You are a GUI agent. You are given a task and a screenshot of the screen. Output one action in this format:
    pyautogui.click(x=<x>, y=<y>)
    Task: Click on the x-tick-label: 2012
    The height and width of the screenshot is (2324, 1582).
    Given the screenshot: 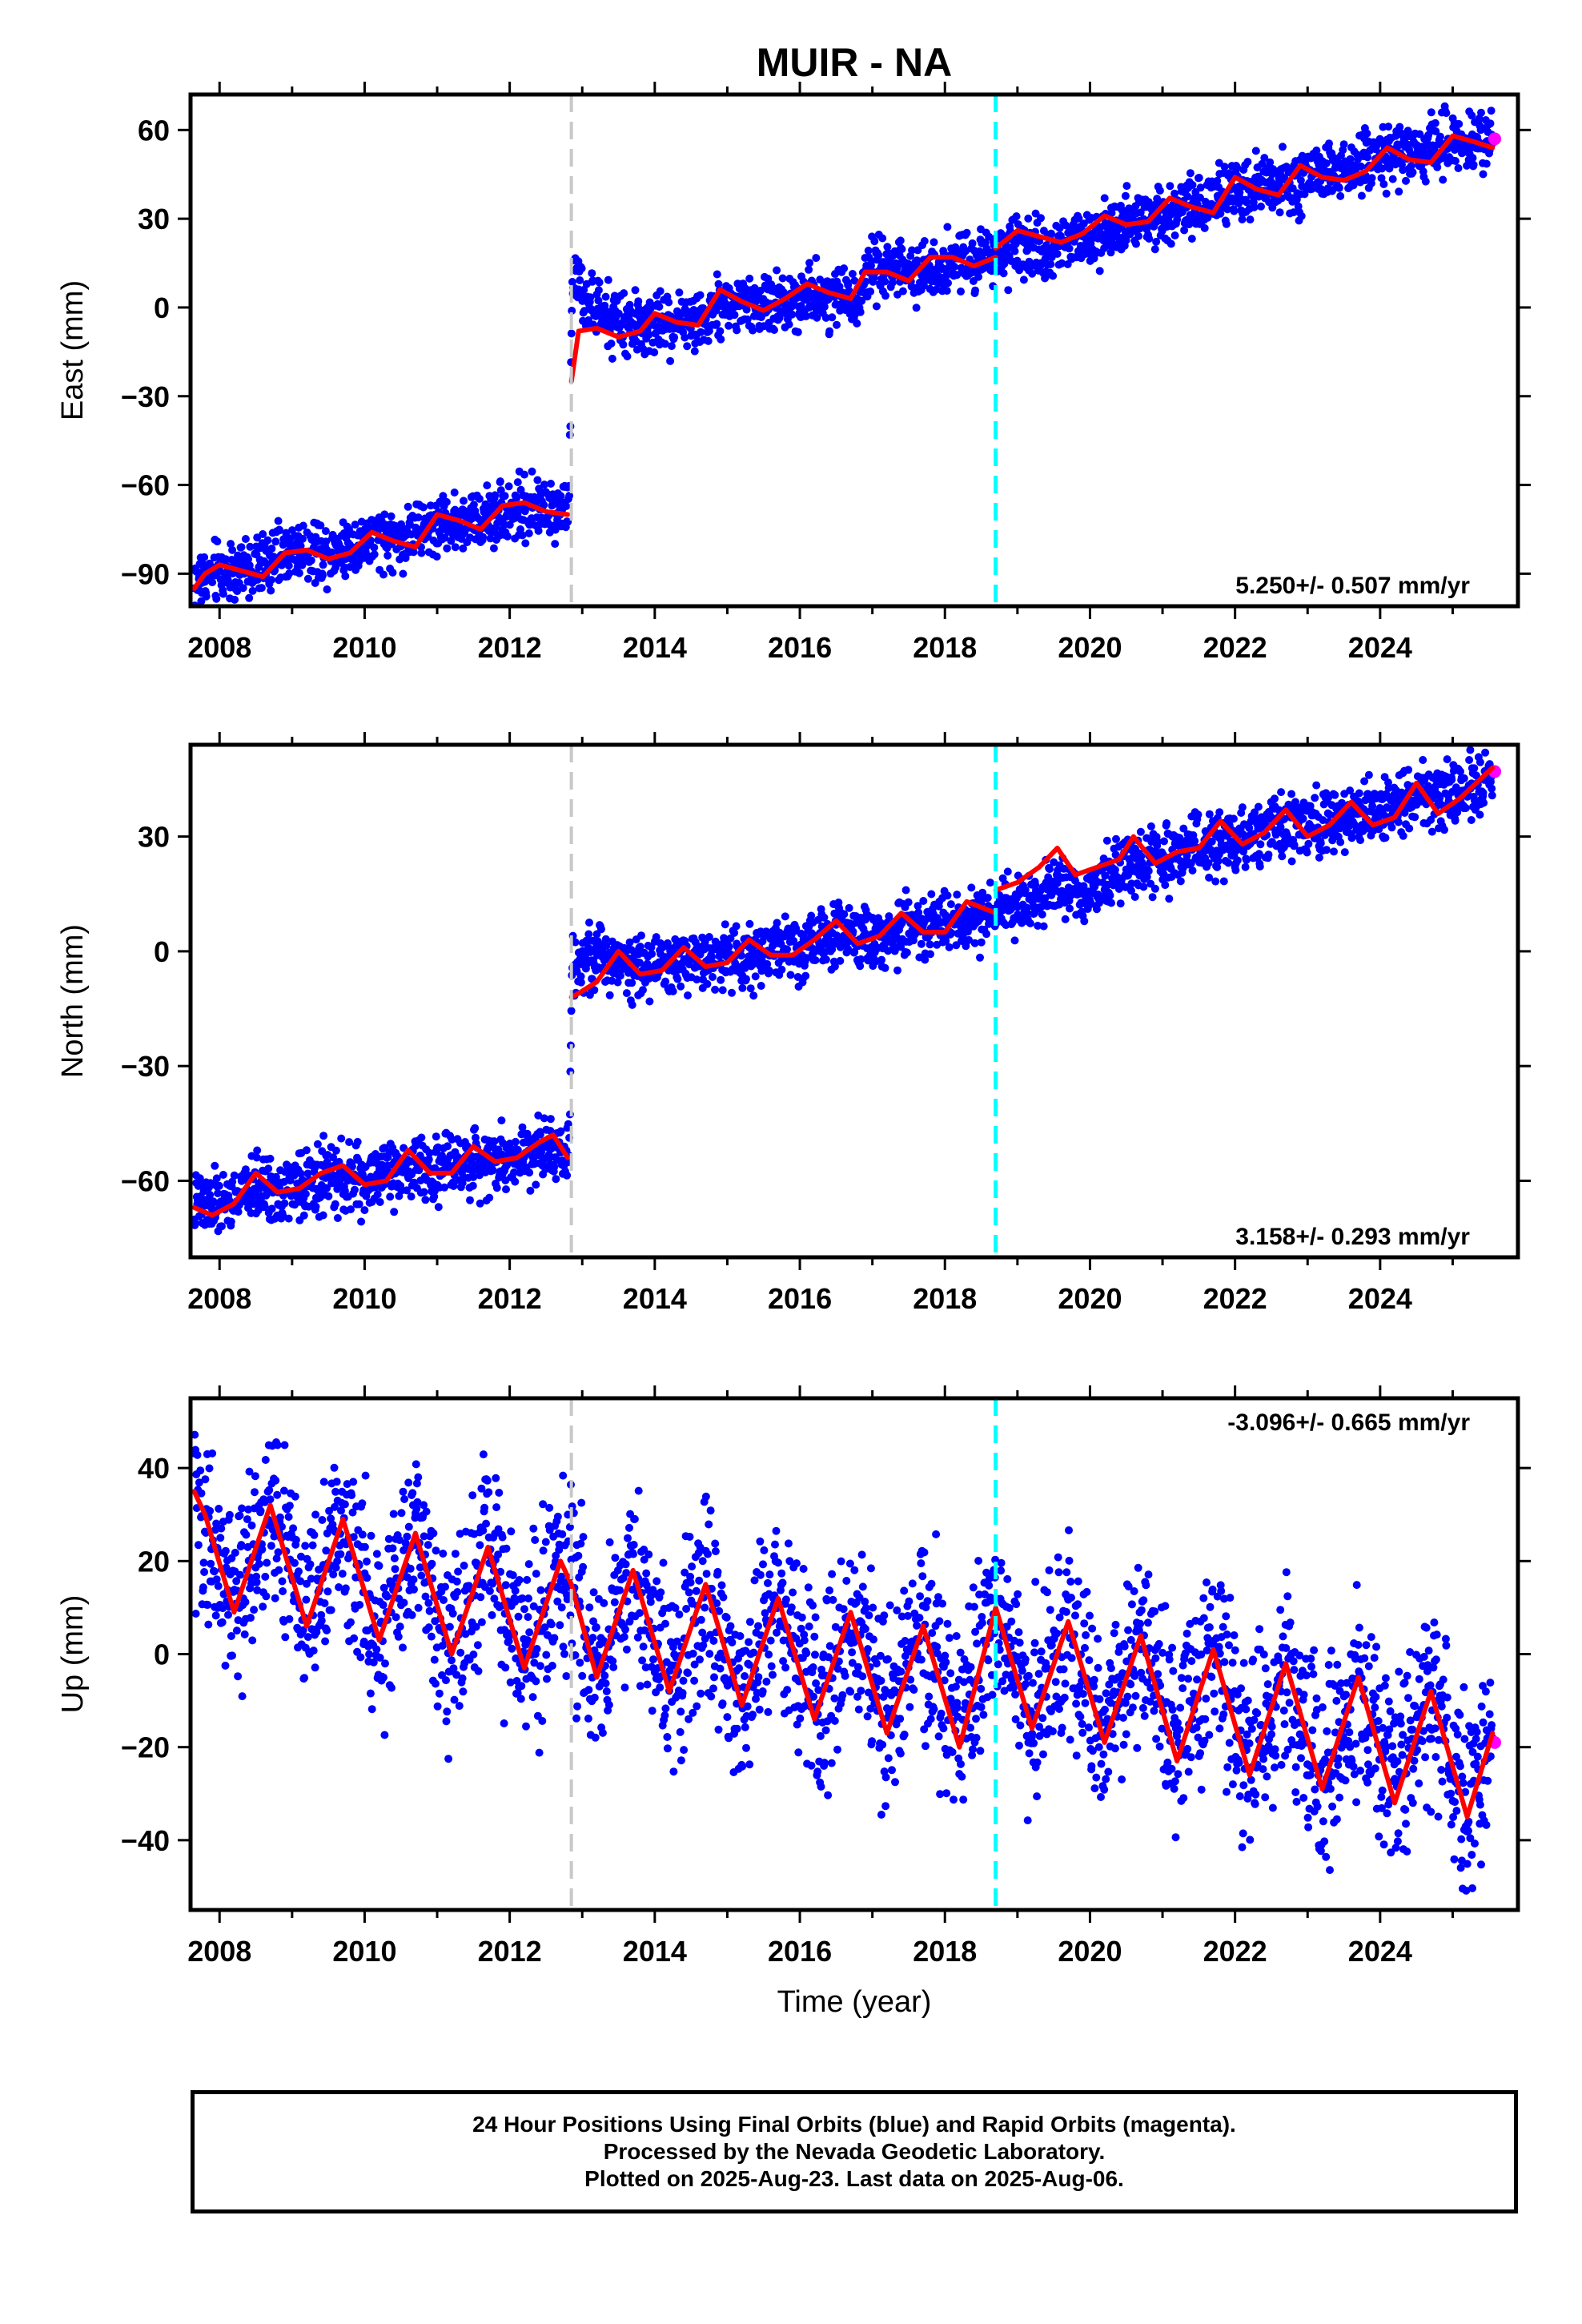 What is the action you would take?
    pyautogui.click(x=510, y=647)
    